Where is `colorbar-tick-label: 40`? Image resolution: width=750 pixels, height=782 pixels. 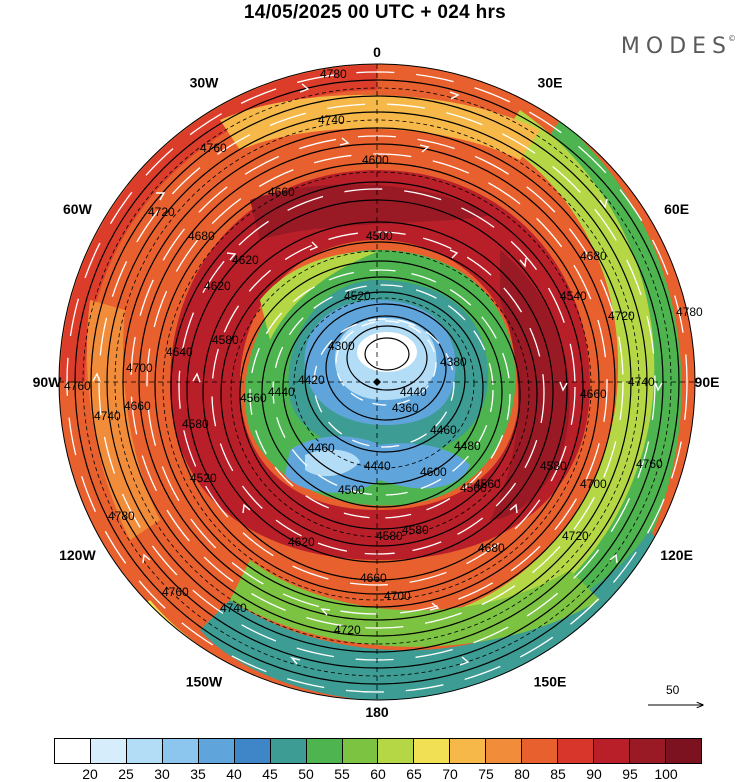
colorbar-tick-label: 40 is located at coordinates (234, 774).